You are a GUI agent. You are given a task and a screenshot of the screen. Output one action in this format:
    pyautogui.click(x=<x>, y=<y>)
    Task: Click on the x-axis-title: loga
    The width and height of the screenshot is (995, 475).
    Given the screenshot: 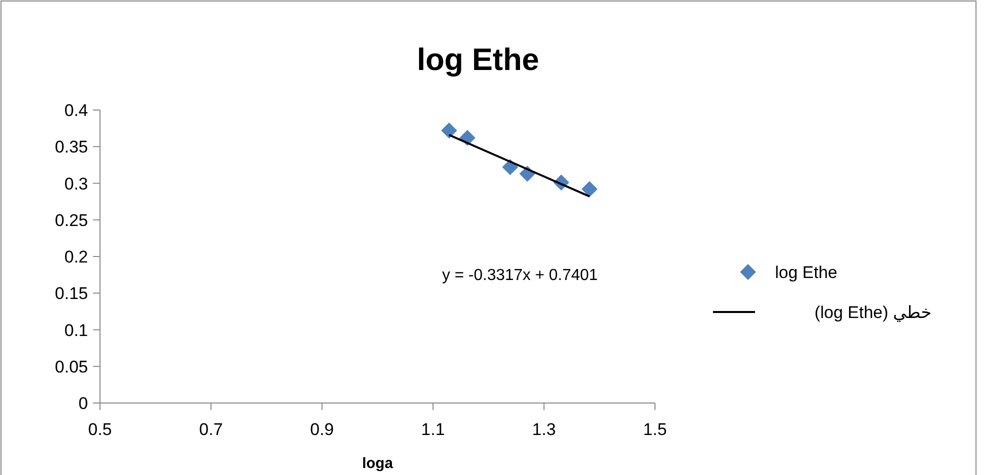 What is the action you would take?
    pyautogui.click(x=378, y=463)
    